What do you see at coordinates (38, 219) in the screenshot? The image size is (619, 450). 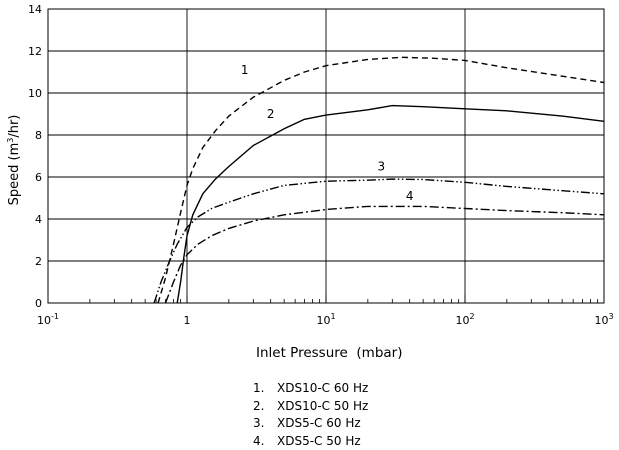 I see `y-tick-label: 4` at bounding box center [38, 219].